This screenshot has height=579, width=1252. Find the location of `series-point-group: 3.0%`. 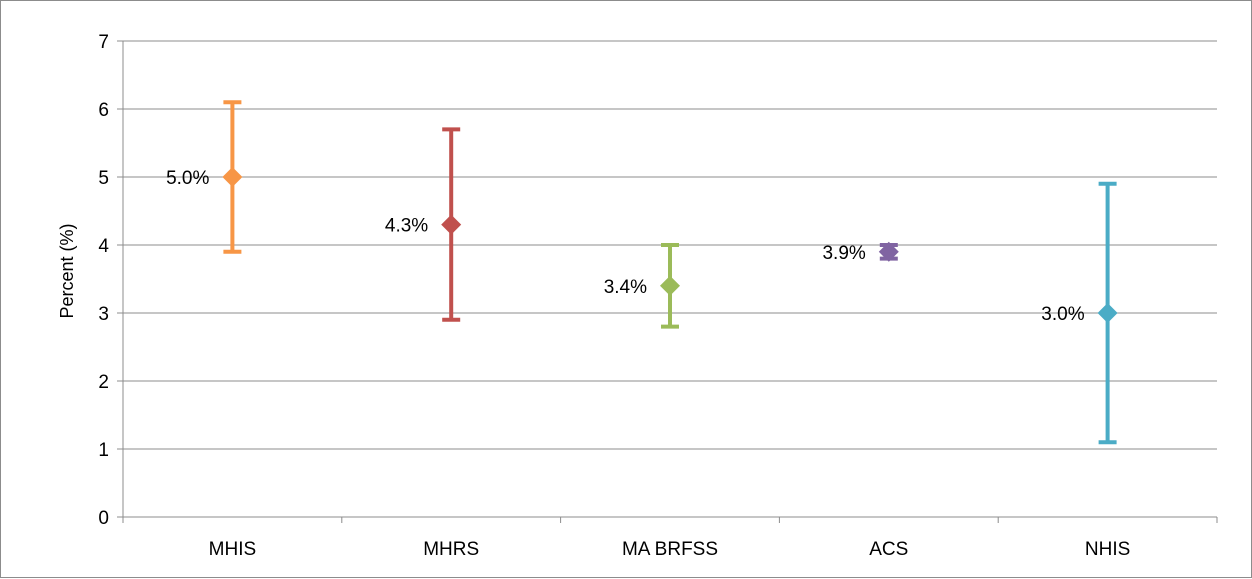

series-point-group: 3.0% is located at coordinates (1079, 313).